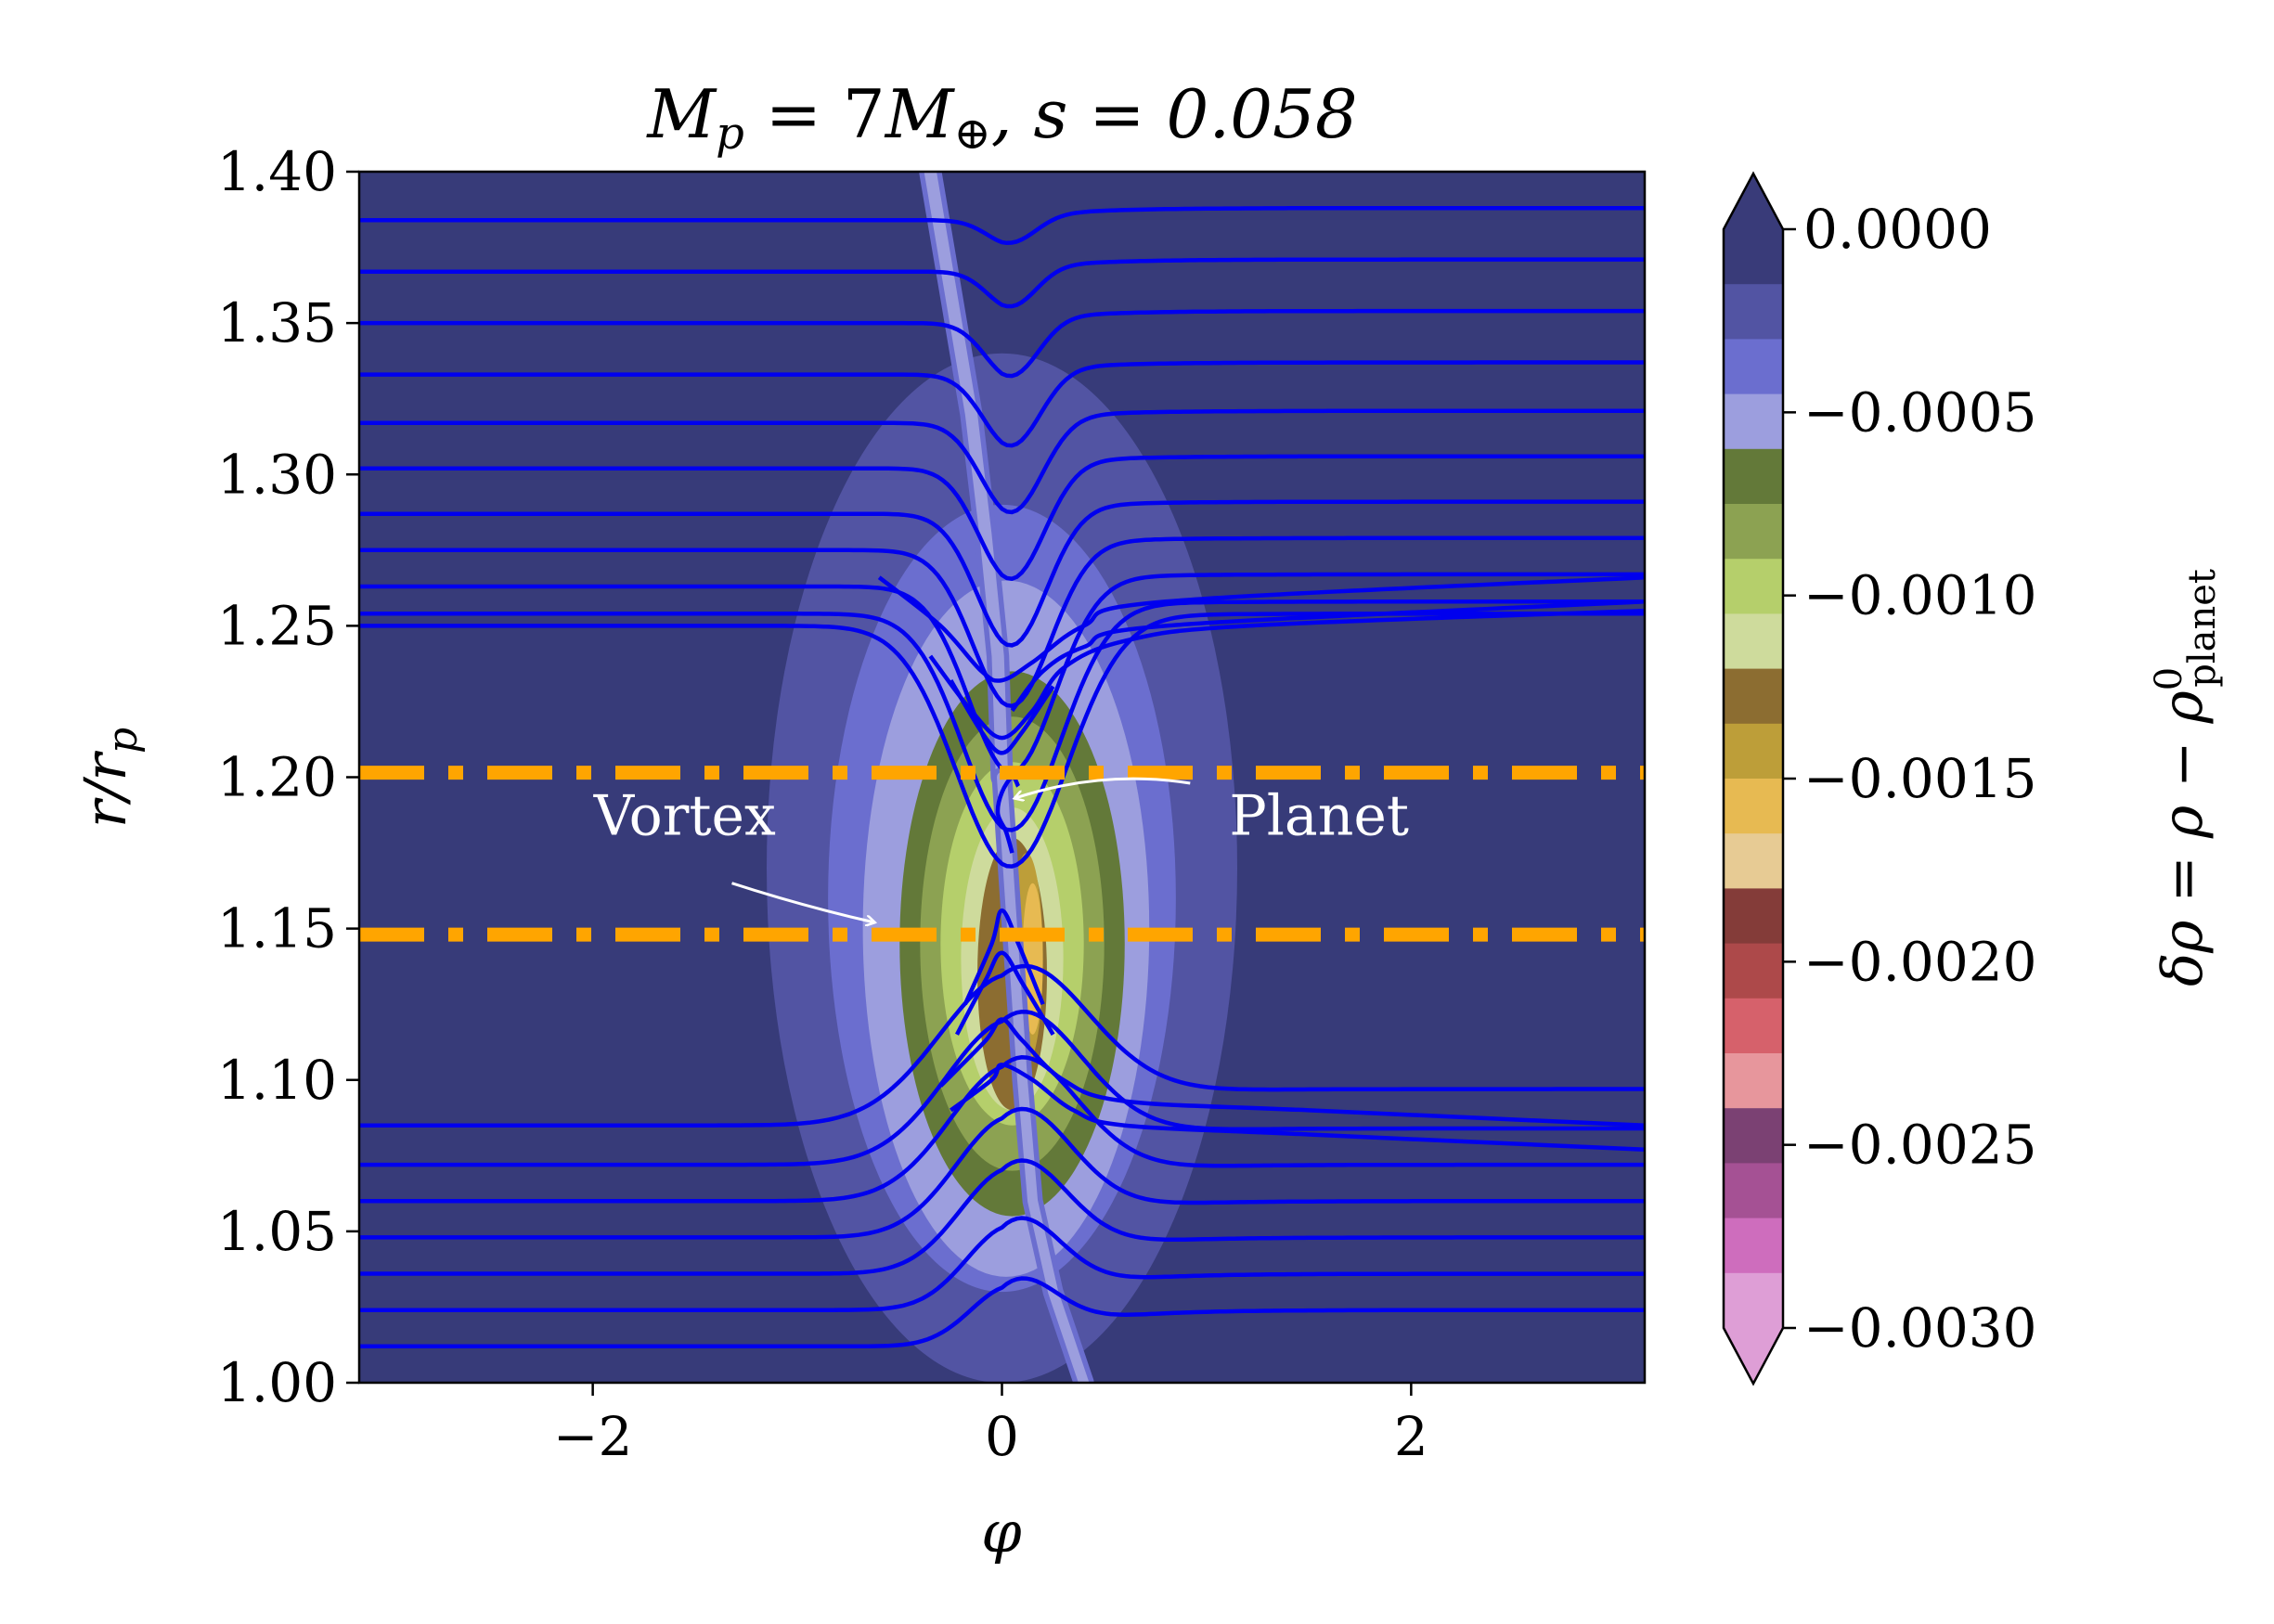 The height and width of the screenshot is (1624, 2274). What do you see at coordinates (277, 1080) in the screenshot?
I see `y-tick-label: 1.10` at bounding box center [277, 1080].